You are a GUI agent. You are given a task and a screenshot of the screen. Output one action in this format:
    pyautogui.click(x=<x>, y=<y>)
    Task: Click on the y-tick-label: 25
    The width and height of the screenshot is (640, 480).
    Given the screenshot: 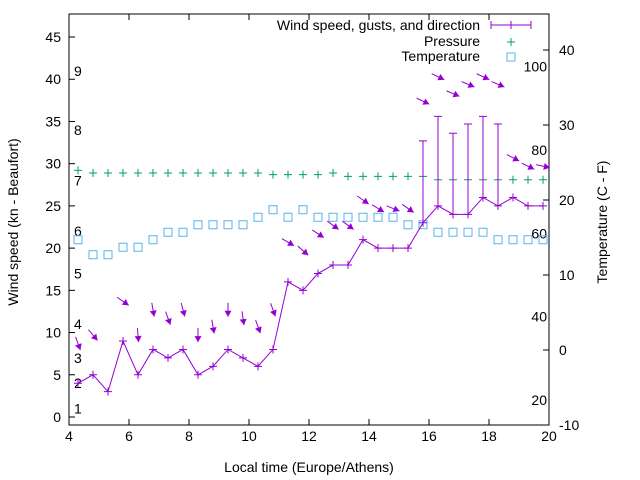 What is the action you would take?
    pyautogui.click(x=53, y=206)
    